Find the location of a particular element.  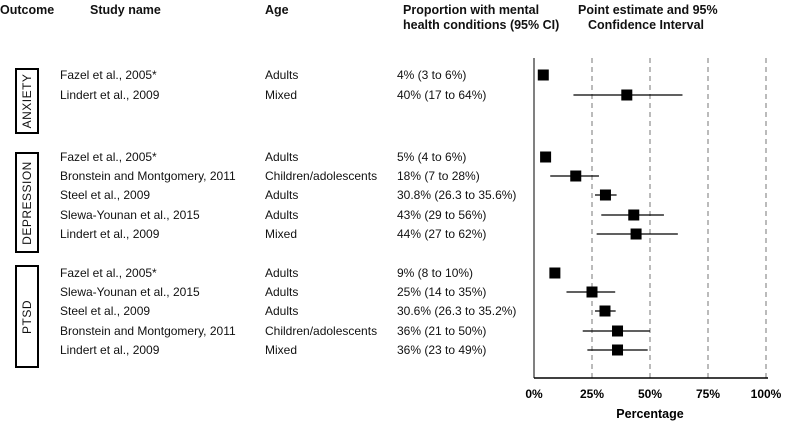

header-proportion-line2: health conditions (95% CI) is located at coordinates (481, 25).